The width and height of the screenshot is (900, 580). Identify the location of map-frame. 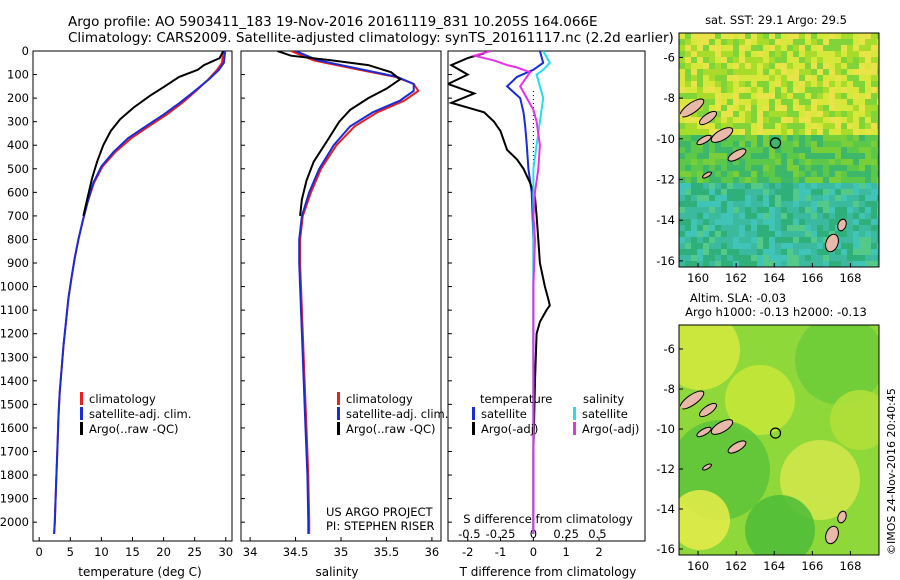
(779, 440).